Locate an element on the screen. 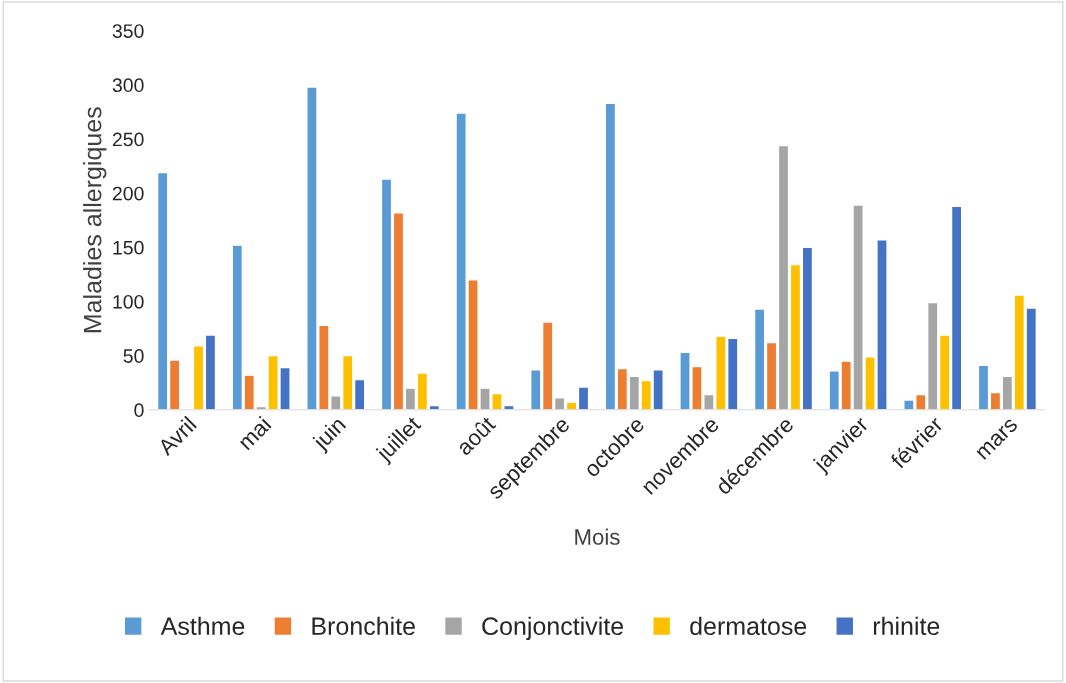  legend-label: Conjonctivite is located at coordinates (553, 628).